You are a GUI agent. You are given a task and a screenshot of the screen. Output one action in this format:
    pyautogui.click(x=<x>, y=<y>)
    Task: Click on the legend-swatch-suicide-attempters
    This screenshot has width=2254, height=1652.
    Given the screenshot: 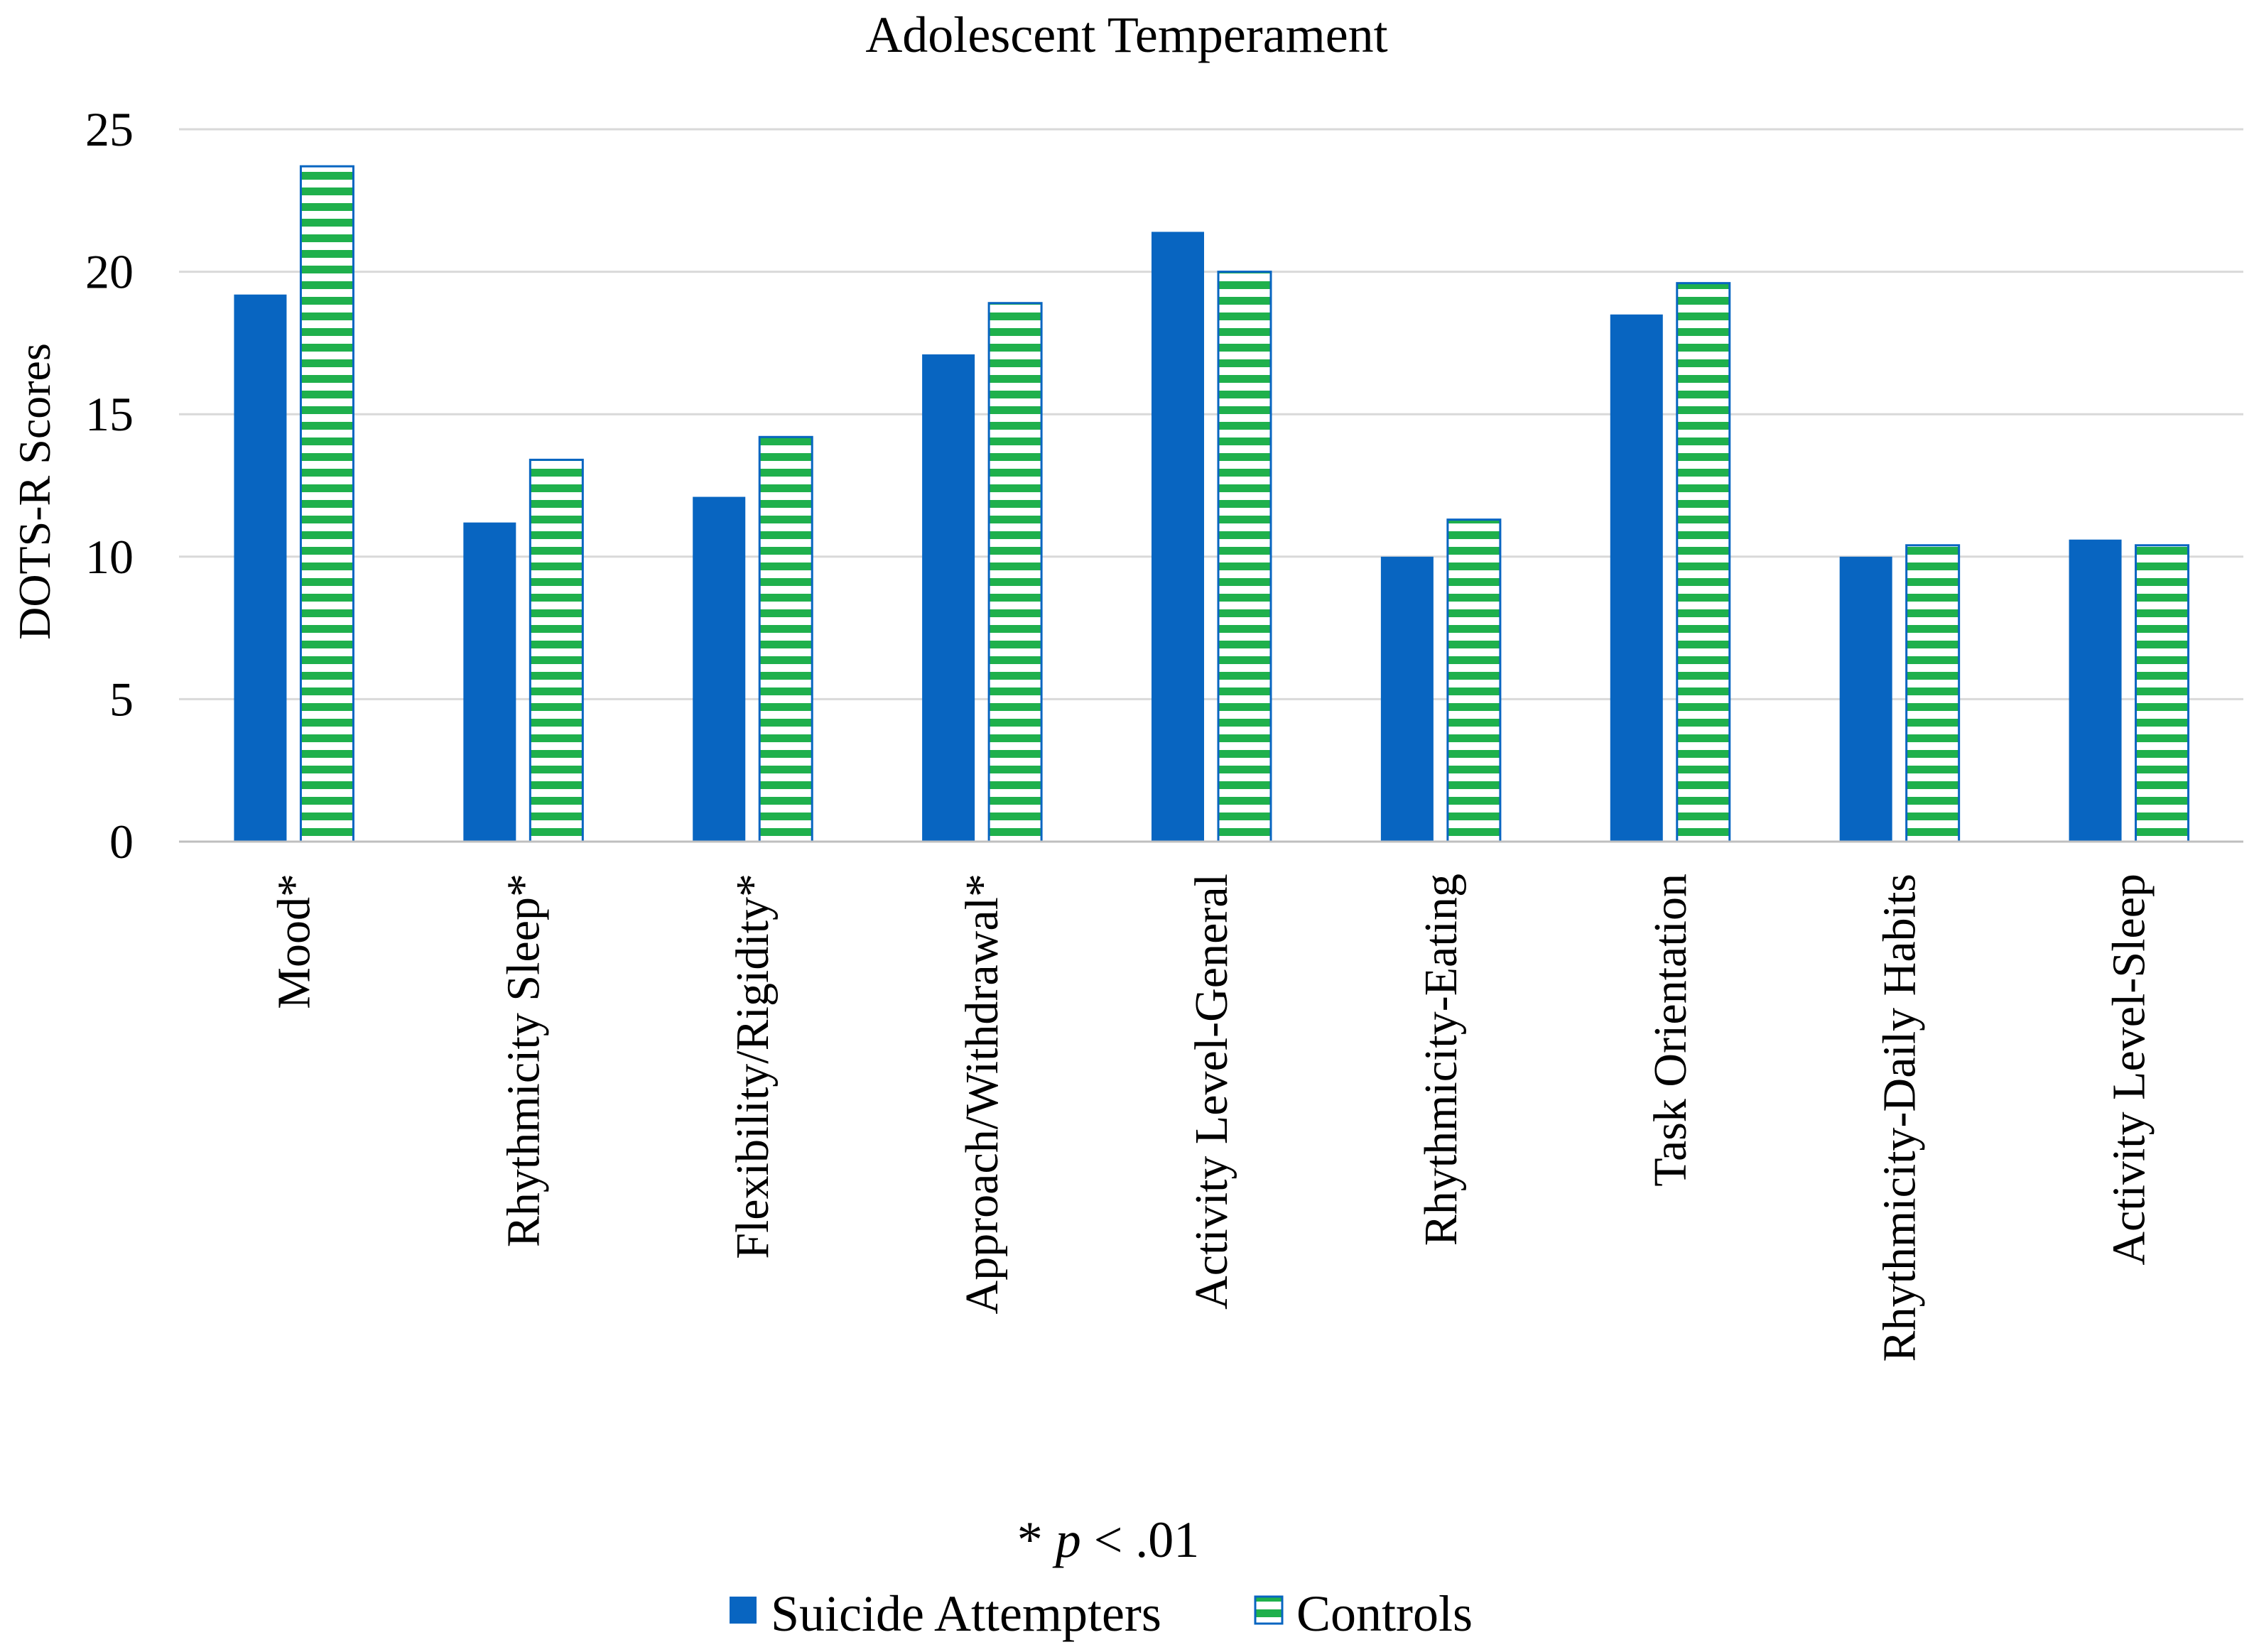 What is the action you would take?
    pyautogui.click(x=743, y=1610)
    